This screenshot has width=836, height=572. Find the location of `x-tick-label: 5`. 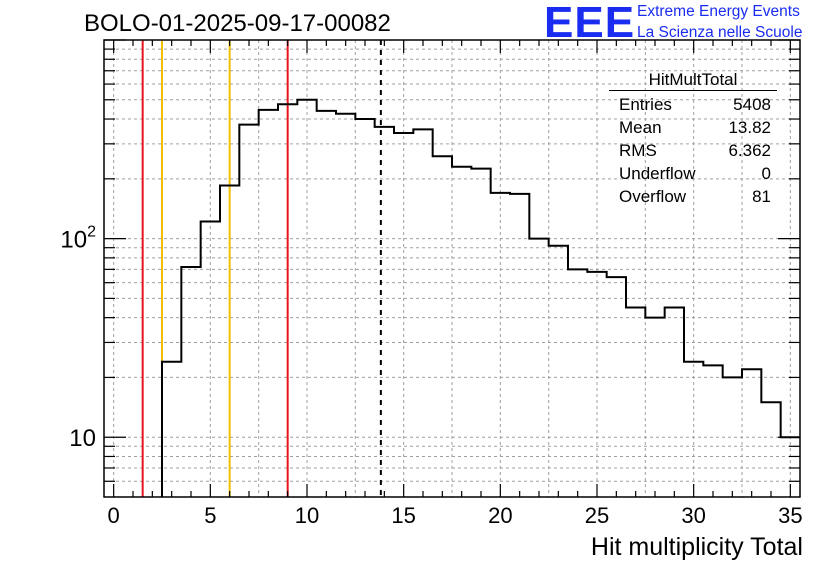

x-tick-label: 5 is located at coordinates (210, 515).